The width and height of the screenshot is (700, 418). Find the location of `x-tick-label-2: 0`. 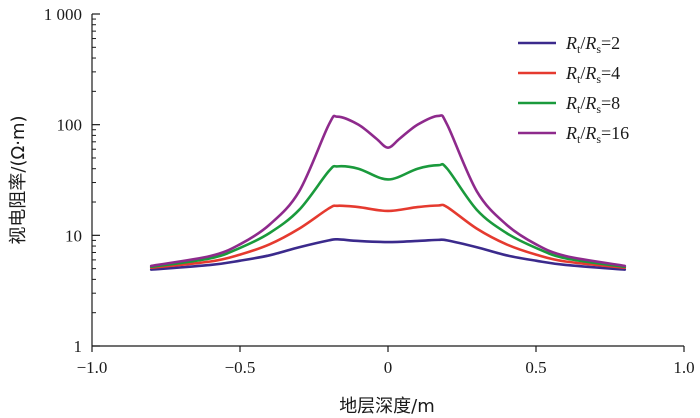

x-tick-label-2: 0 is located at coordinates (388, 367).